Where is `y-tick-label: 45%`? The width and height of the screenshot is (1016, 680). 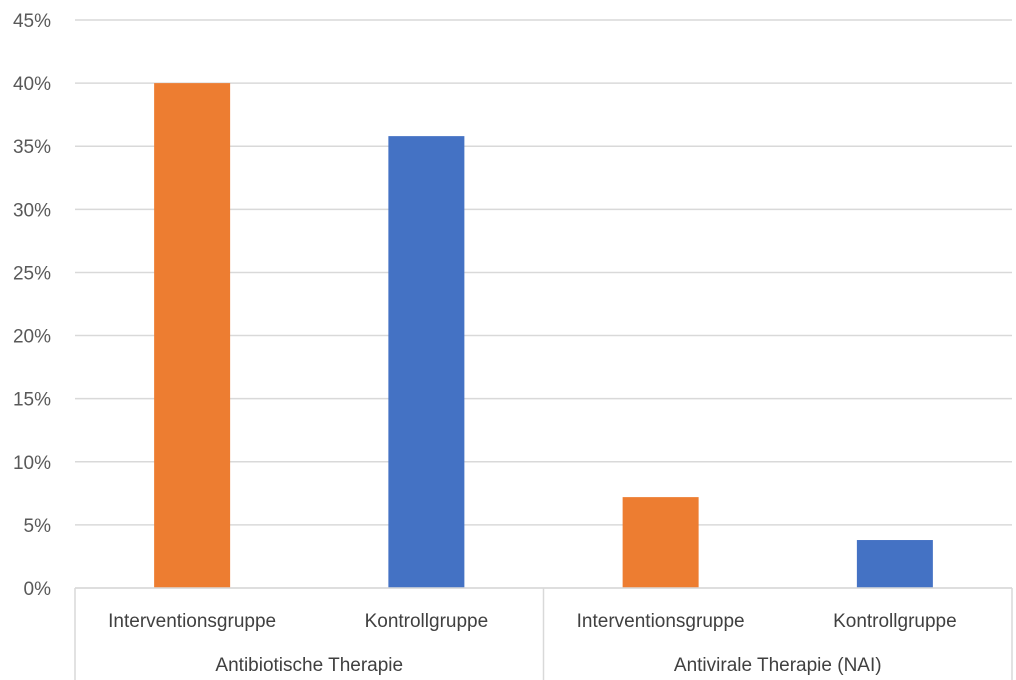 y-tick-label: 45% is located at coordinates (32, 21).